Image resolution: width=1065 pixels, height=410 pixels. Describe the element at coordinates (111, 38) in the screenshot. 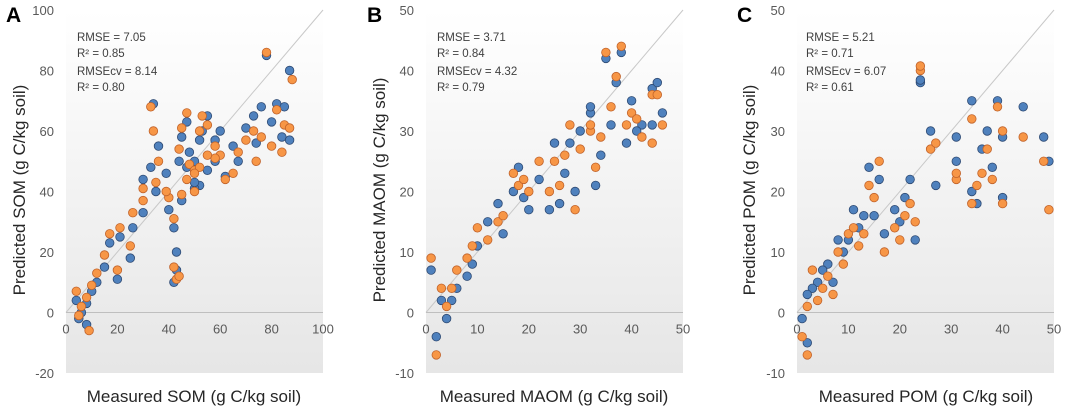

I see `stat-rmse-a: RMSE = 7.05` at that location.